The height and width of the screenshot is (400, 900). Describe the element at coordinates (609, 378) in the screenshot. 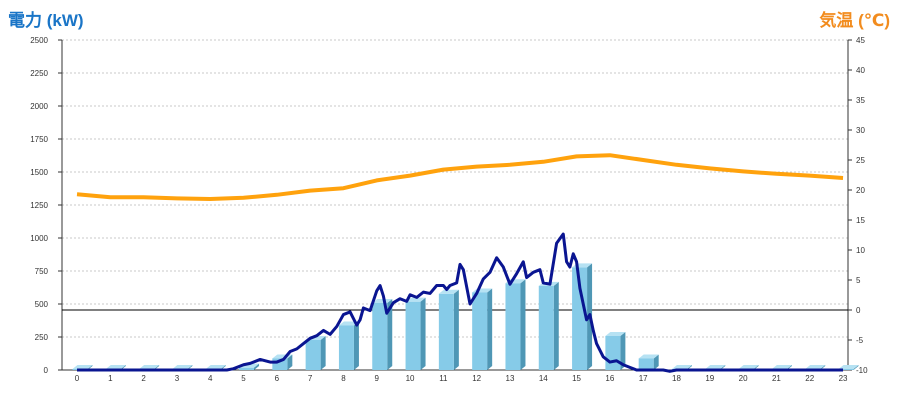

I see `x-tick-label: 16` at that location.